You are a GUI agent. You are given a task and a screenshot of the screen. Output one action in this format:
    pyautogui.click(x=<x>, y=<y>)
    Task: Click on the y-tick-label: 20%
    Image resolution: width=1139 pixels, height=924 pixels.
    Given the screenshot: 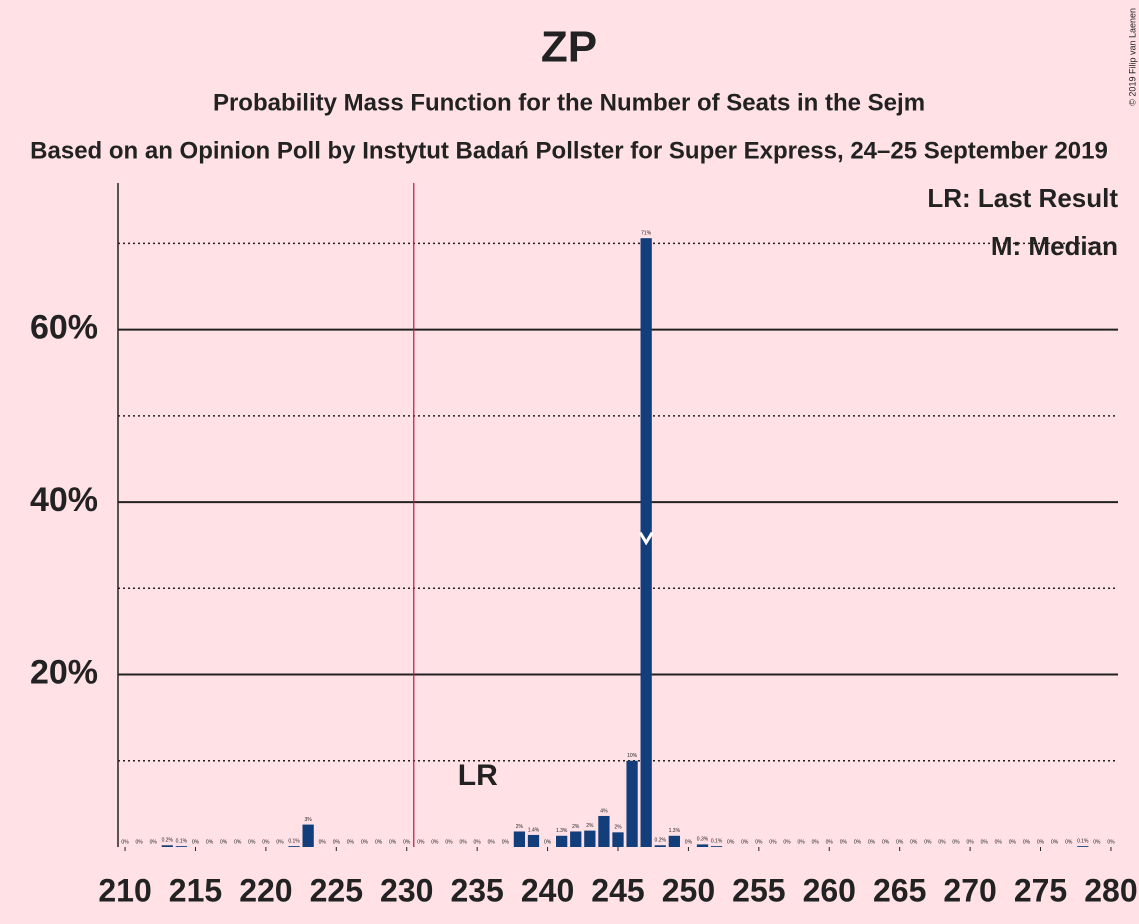 What is the action you would take?
    pyautogui.click(x=64, y=673)
    